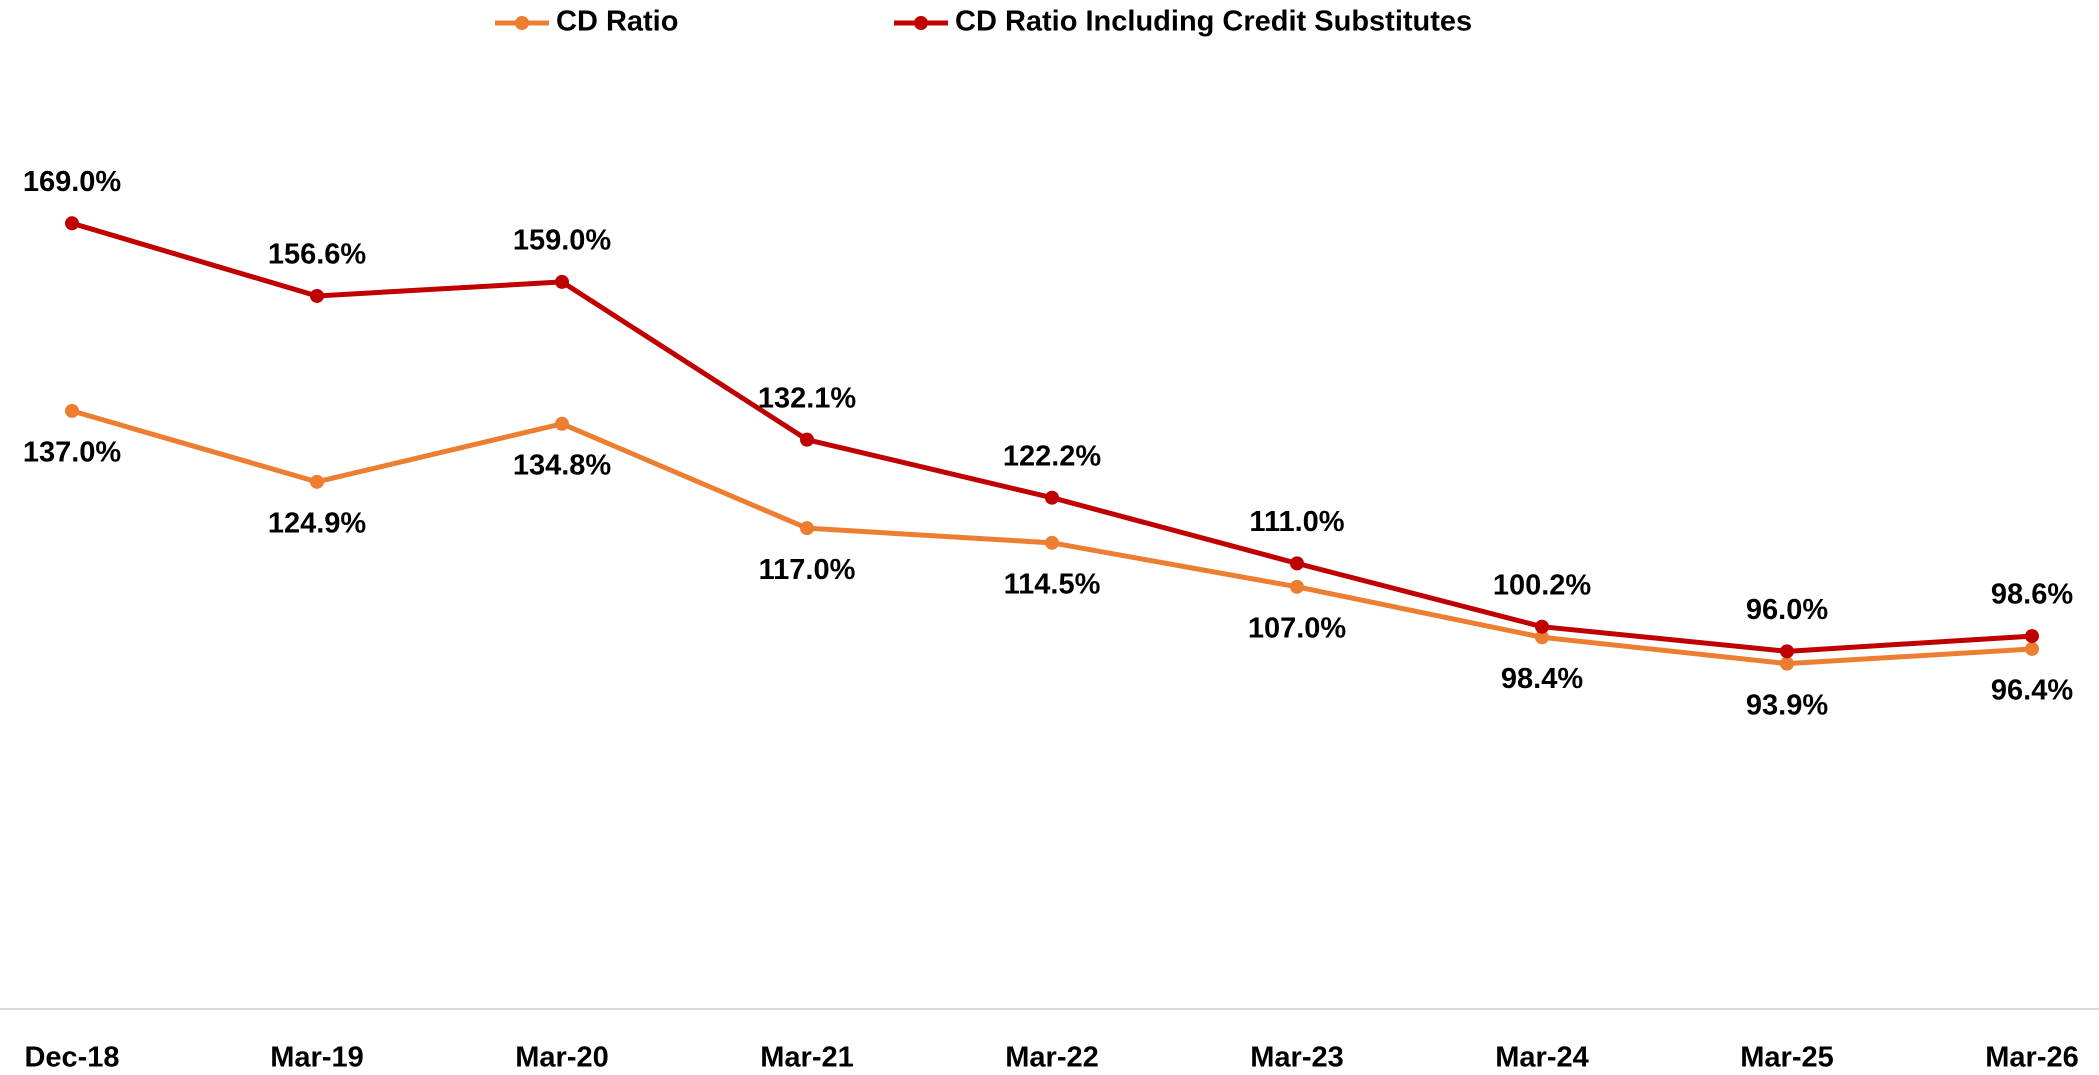 This screenshot has height=1075, width=2099. Describe the element at coordinates (617, 22) in the screenshot. I see `legend-label: CD Ratio` at that location.